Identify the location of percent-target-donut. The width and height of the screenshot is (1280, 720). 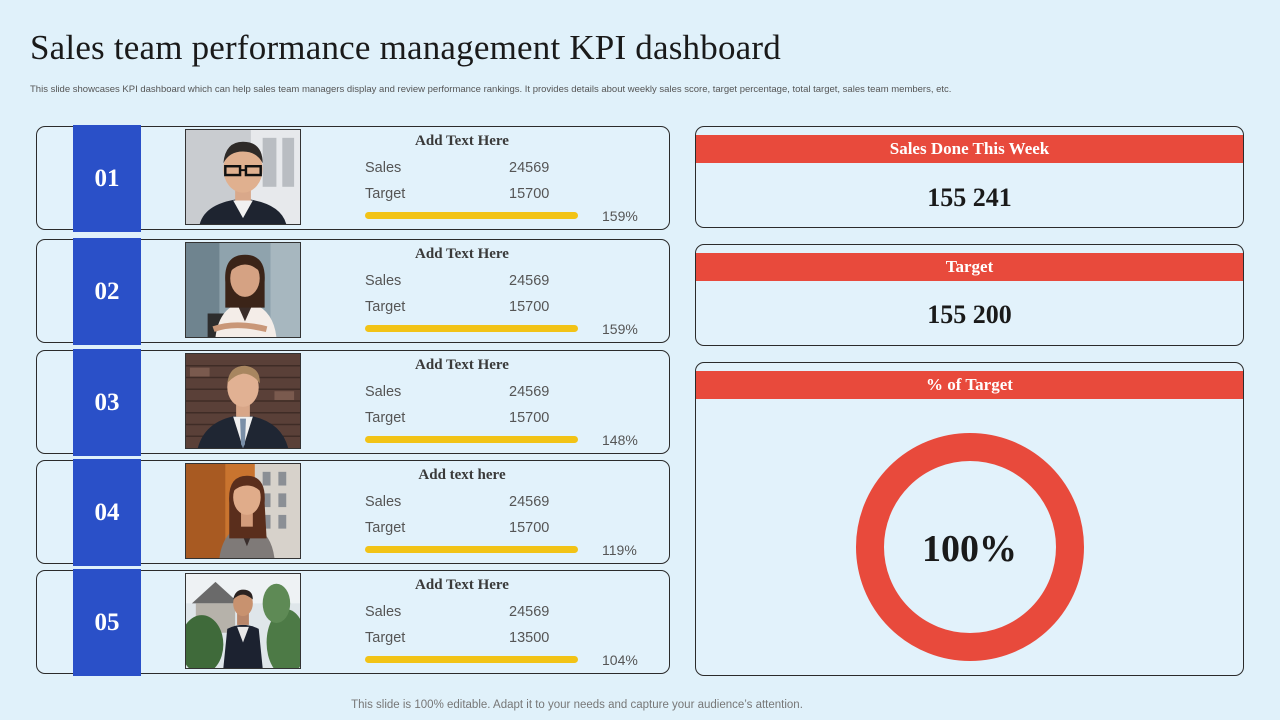
(970, 547).